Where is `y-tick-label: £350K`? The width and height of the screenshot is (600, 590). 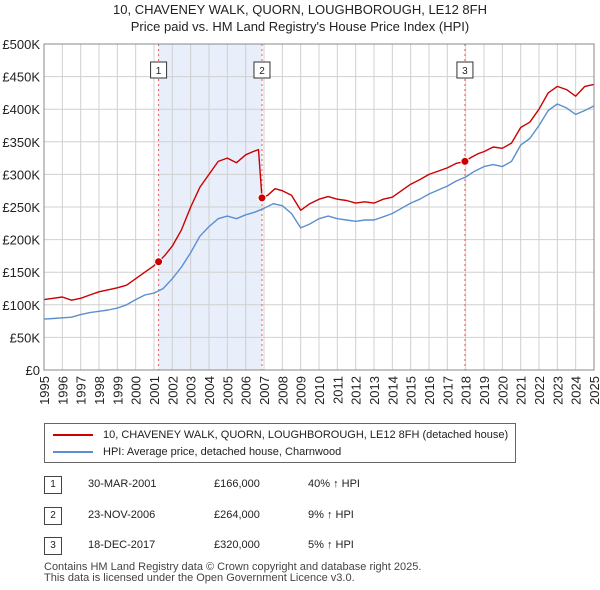
y-tick-label: £350K is located at coordinates (21, 142).